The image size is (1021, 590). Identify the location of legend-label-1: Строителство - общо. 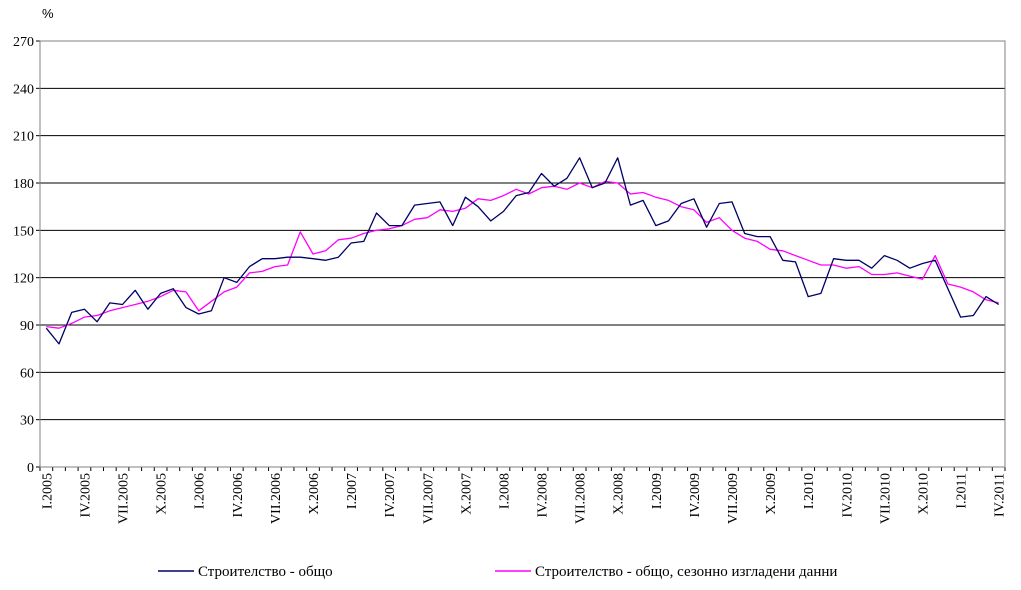
(265, 572).